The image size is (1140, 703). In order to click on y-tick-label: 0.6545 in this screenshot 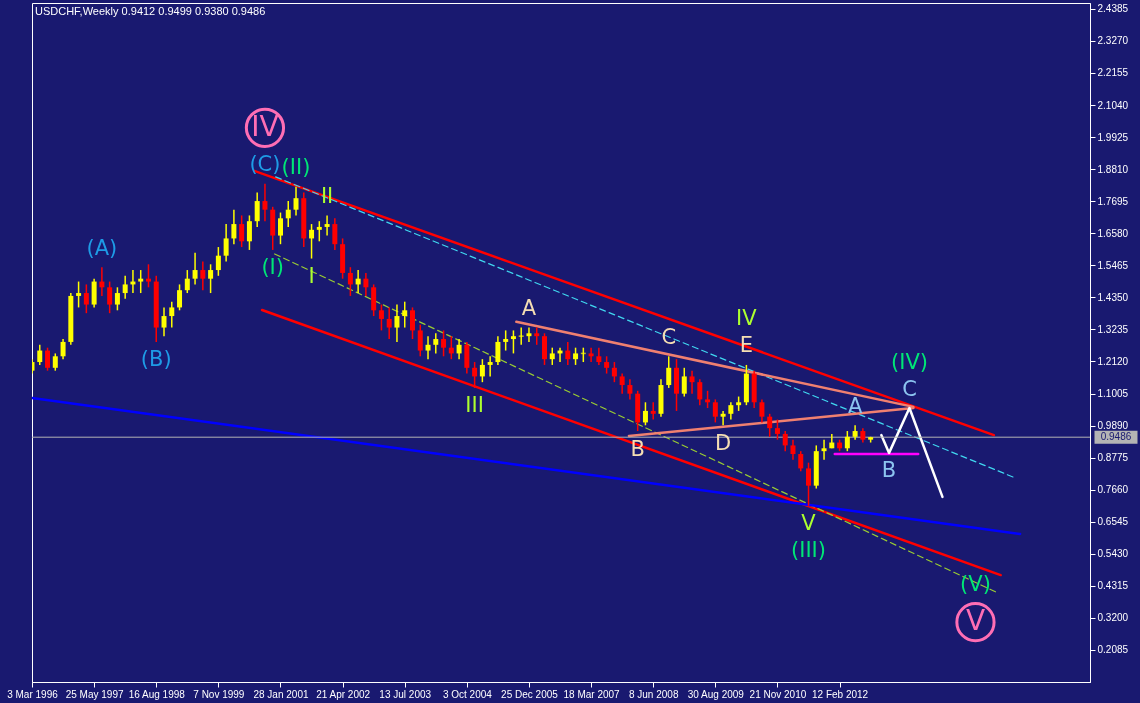, I will do `click(1113, 522)`.